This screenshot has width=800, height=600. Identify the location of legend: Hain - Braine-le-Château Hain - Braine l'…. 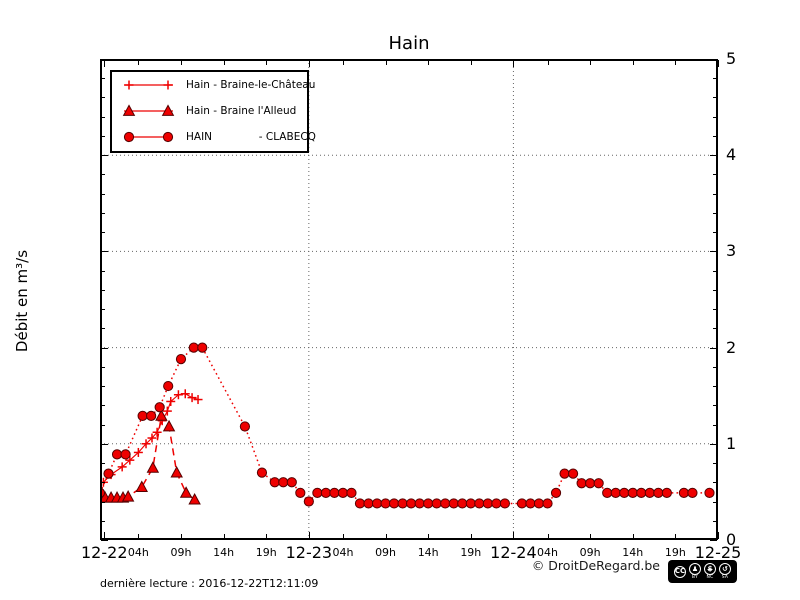
(213, 111).